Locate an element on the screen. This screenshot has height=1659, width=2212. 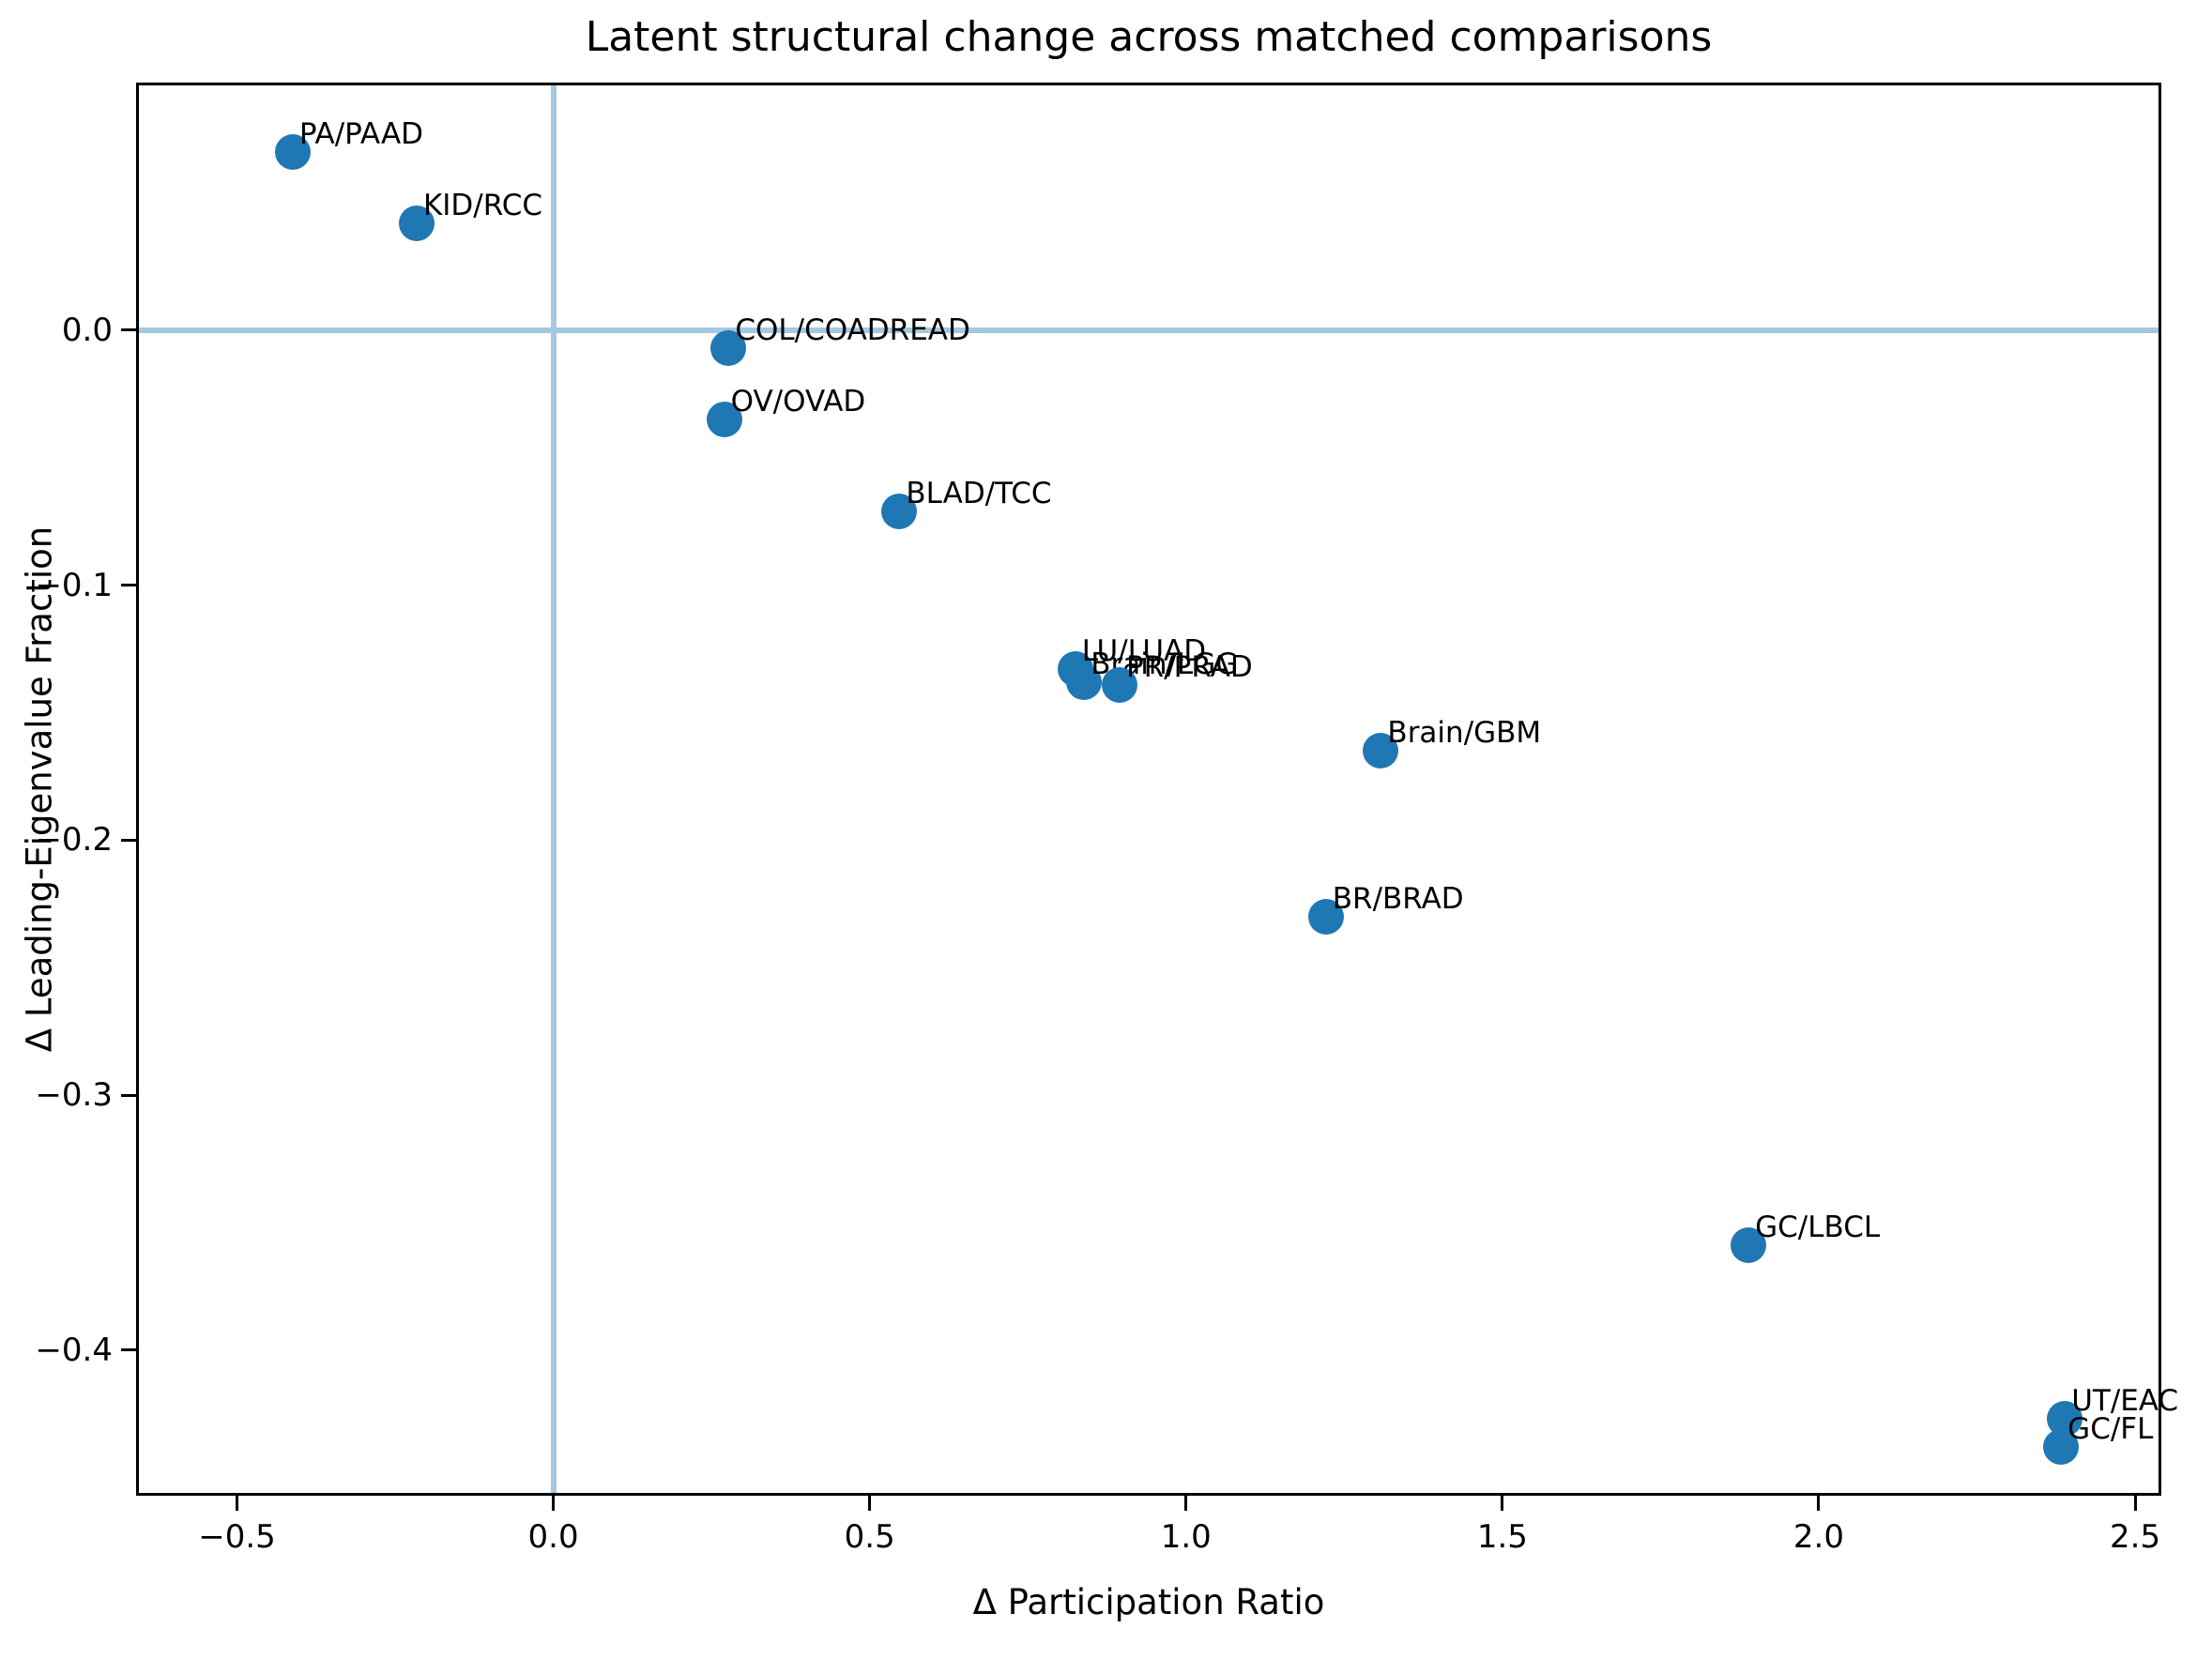
x-tick-label: 2.5 is located at coordinates (2135, 1537).